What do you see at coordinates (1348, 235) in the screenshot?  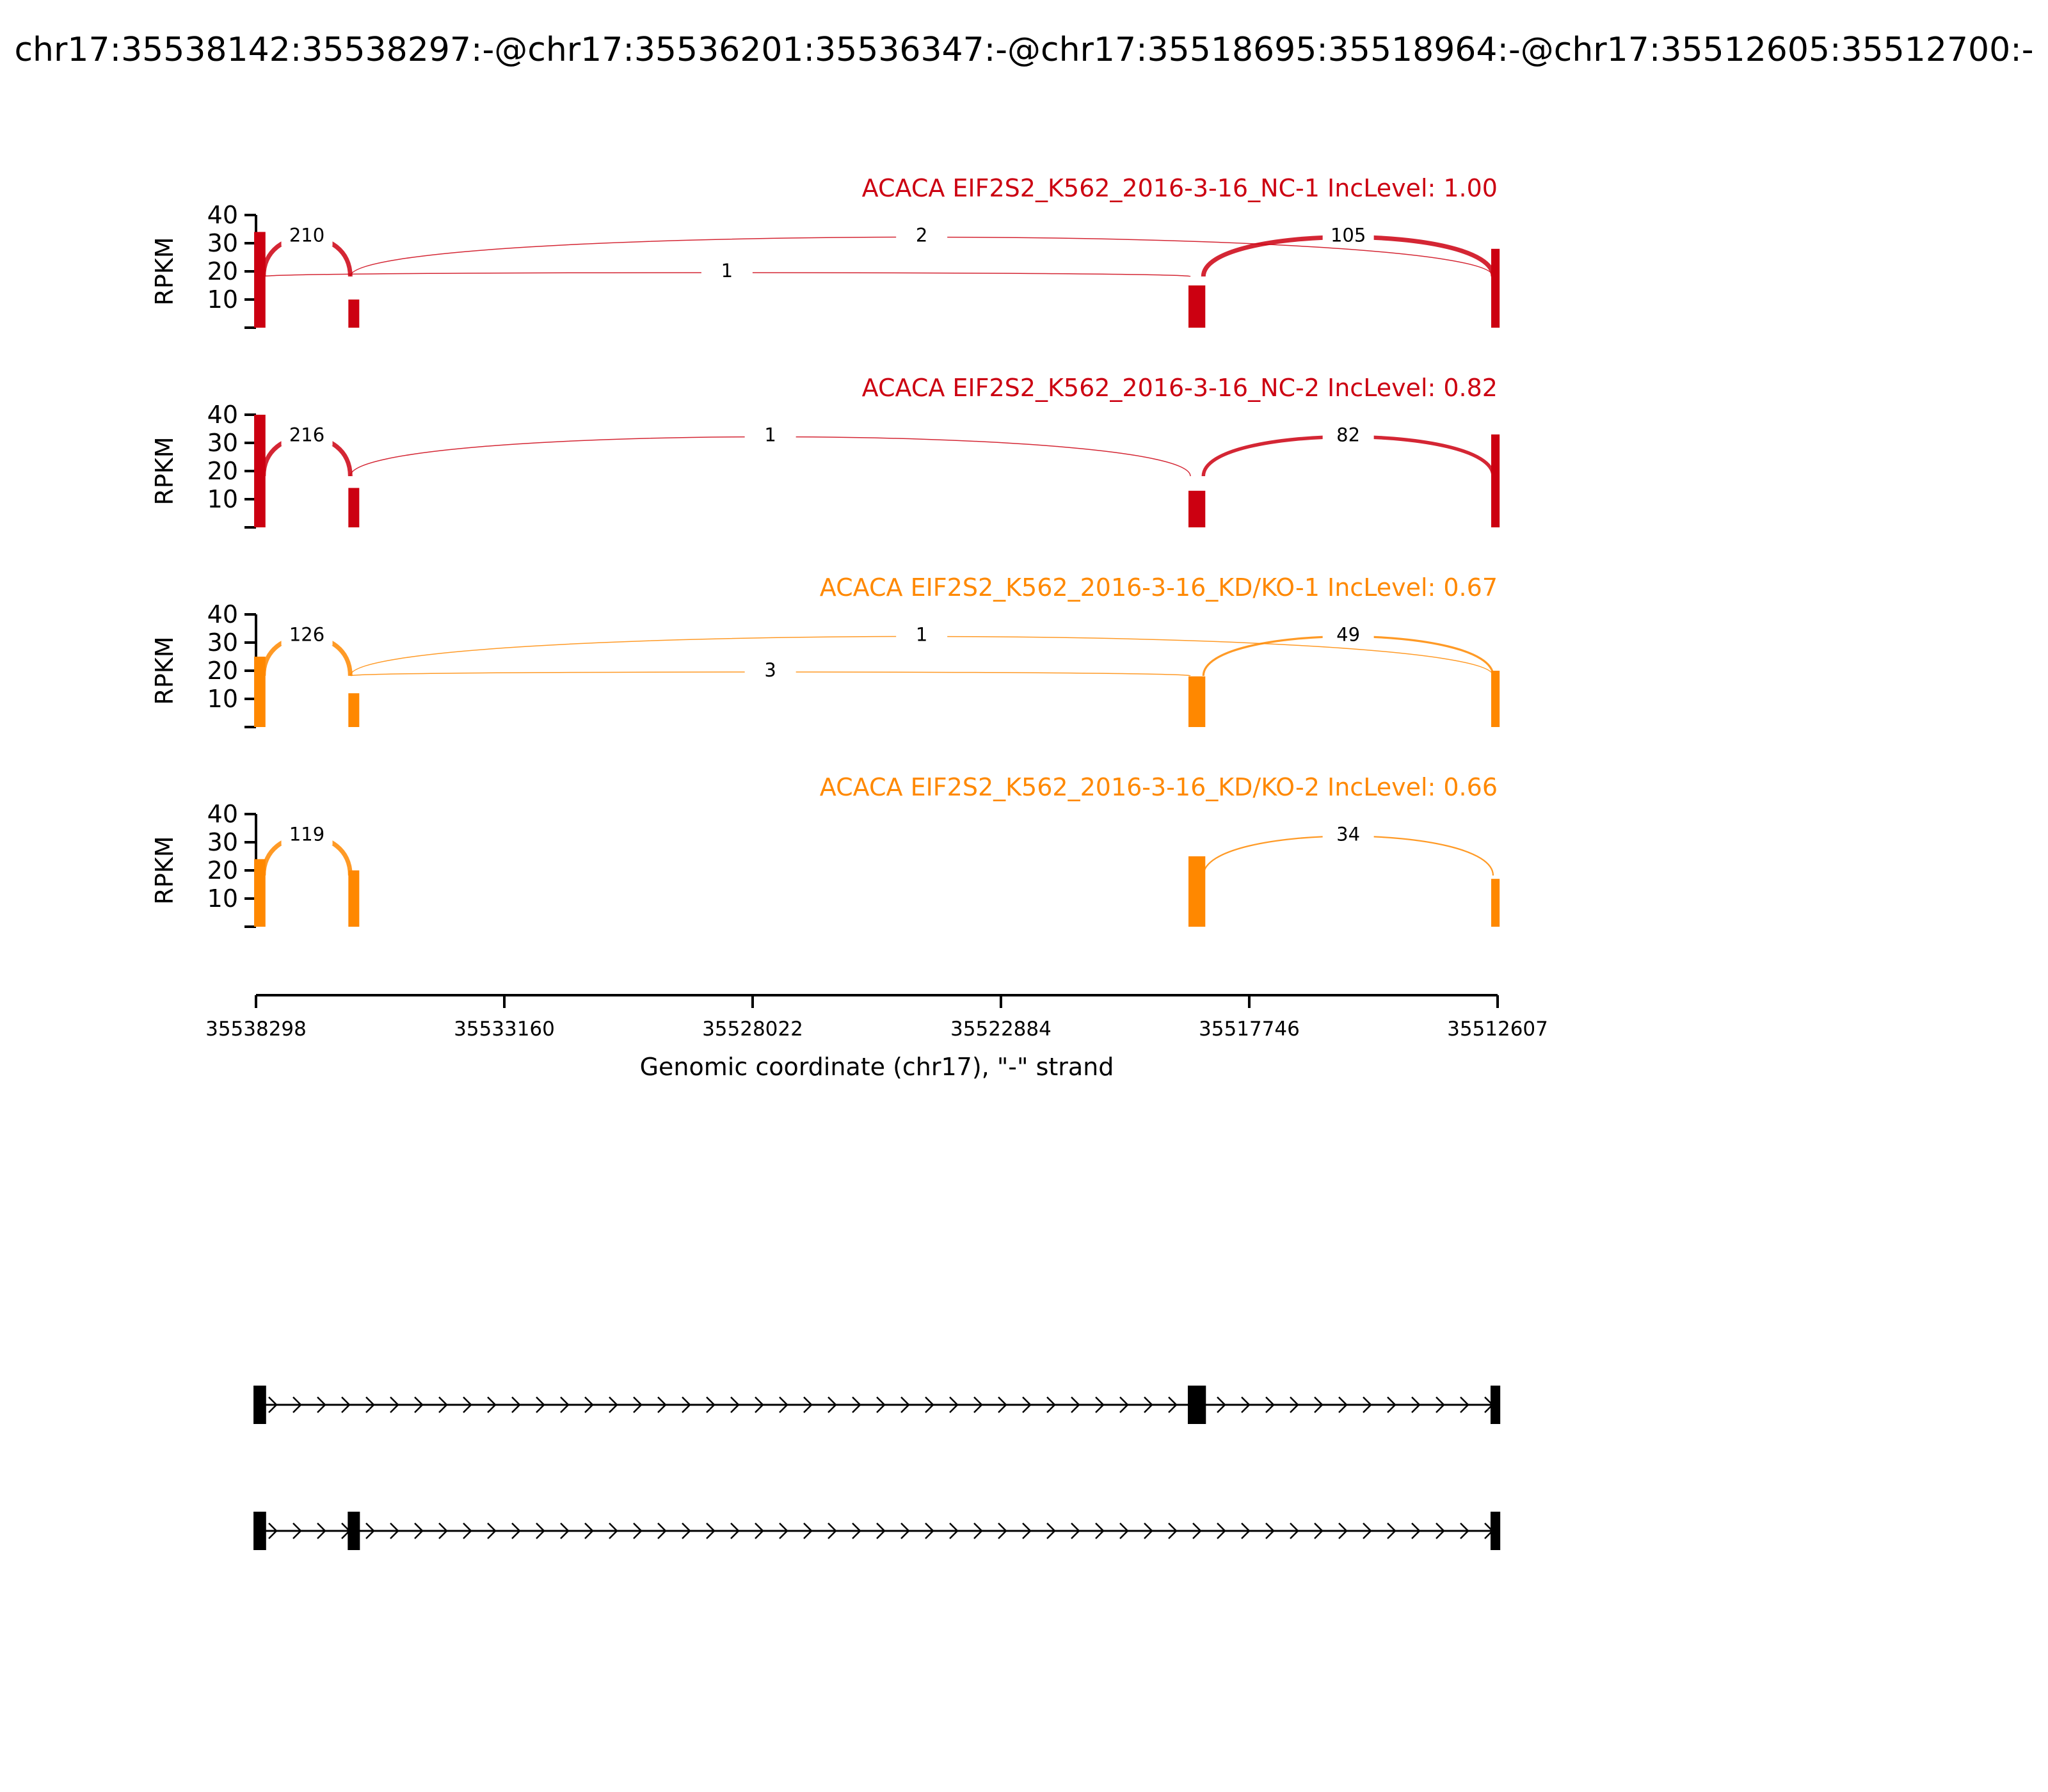 I see `junction-count-label: 105` at bounding box center [1348, 235].